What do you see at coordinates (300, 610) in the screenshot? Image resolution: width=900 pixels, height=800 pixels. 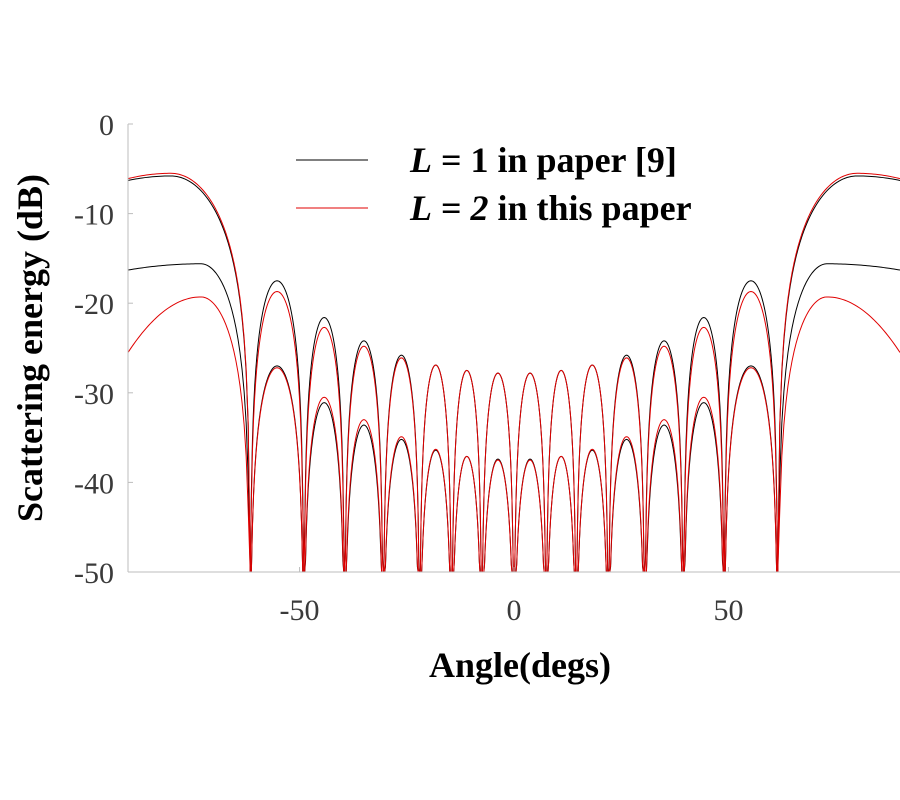 I see `x-tick-label: -50` at bounding box center [300, 610].